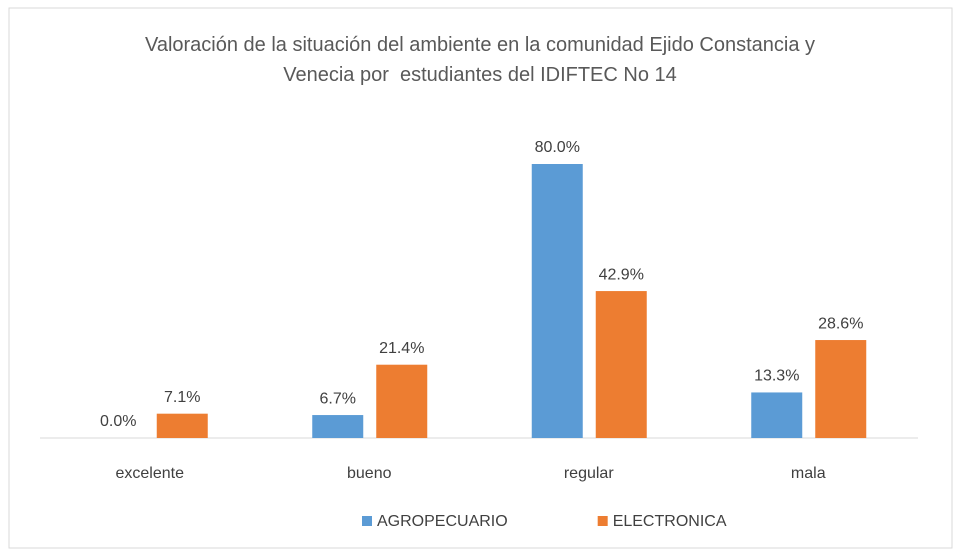  What do you see at coordinates (621, 274) in the screenshot?
I see `data-label: 42.9%` at bounding box center [621, 274].